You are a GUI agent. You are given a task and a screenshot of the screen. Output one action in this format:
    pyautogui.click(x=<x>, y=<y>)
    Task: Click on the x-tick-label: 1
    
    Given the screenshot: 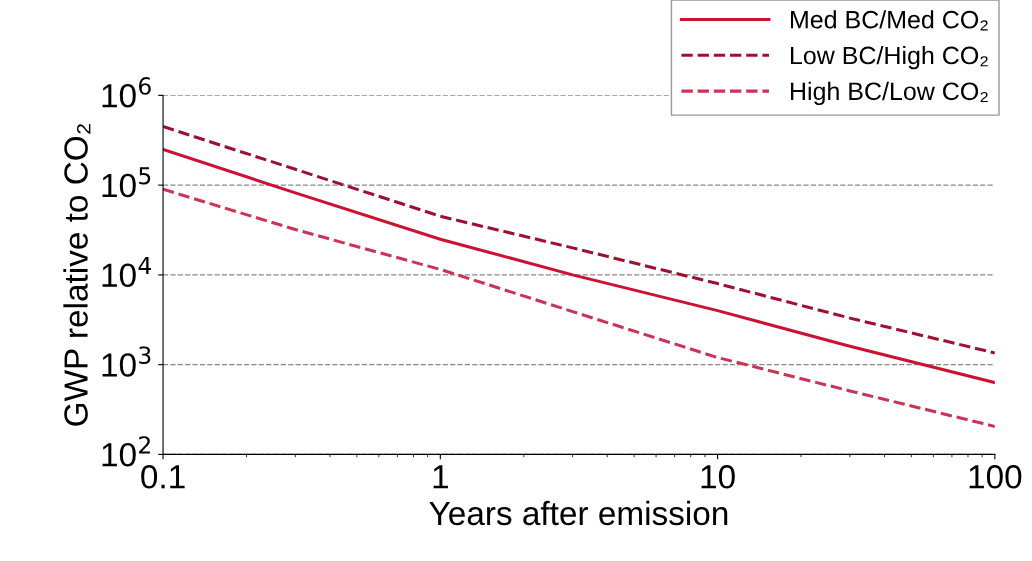 What is the action you would take?
    pyautogui.click(x=440, y=477)
    